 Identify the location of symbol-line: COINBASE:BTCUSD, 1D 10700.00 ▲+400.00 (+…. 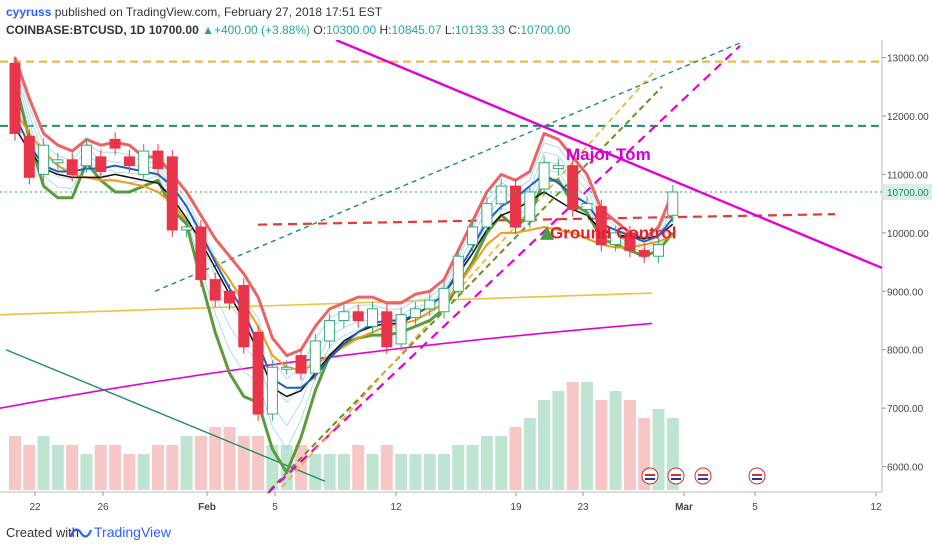
(288, 30).